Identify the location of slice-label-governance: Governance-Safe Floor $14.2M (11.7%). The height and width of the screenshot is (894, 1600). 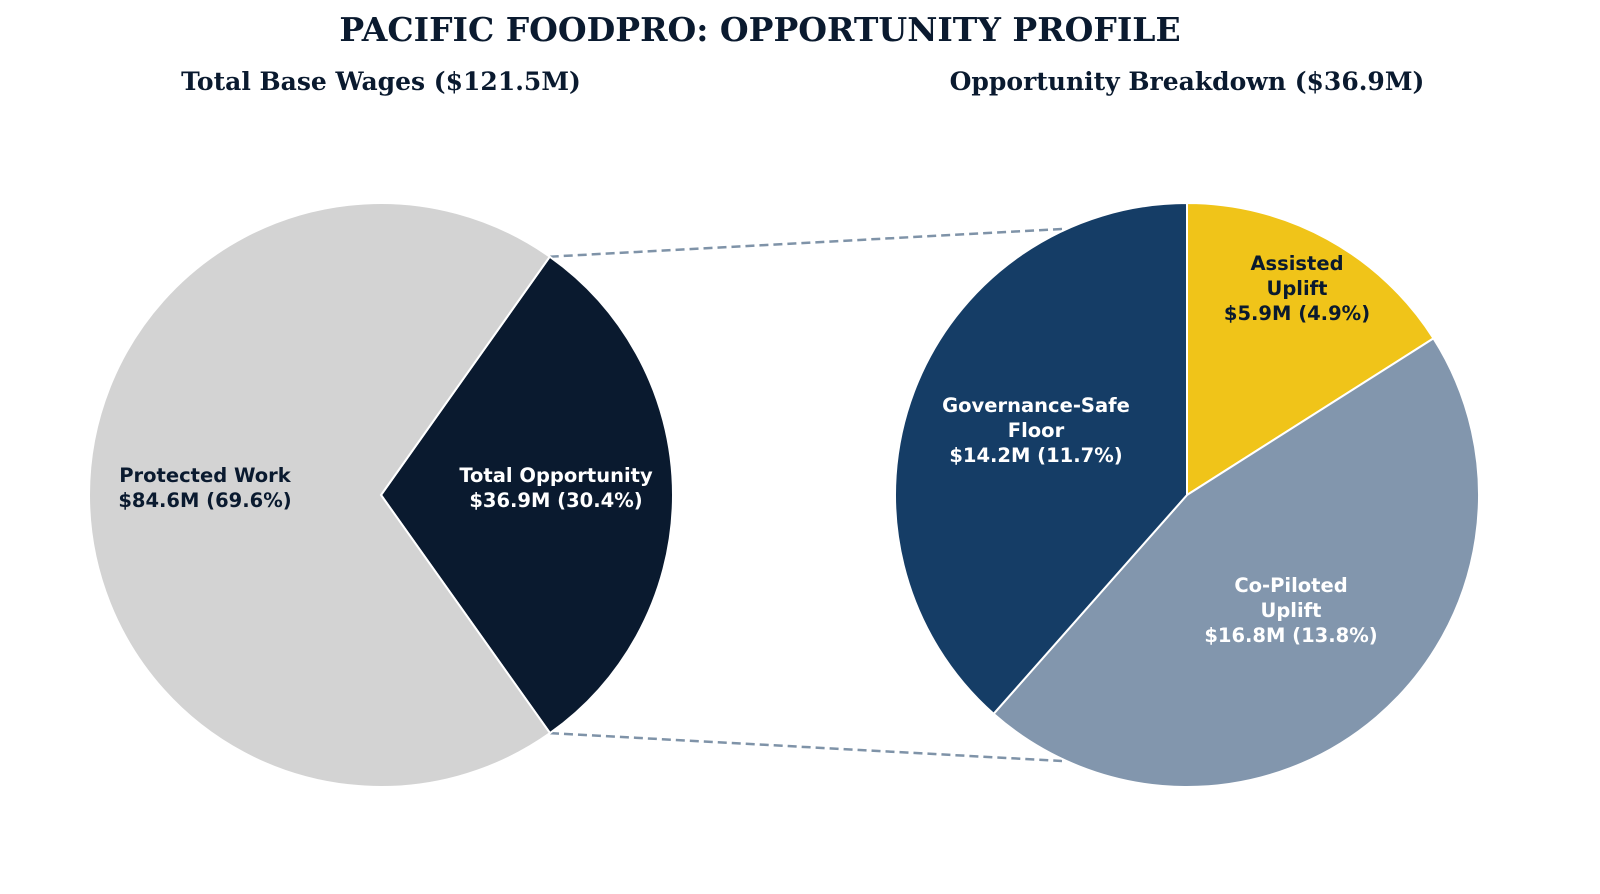
(1036, 430).